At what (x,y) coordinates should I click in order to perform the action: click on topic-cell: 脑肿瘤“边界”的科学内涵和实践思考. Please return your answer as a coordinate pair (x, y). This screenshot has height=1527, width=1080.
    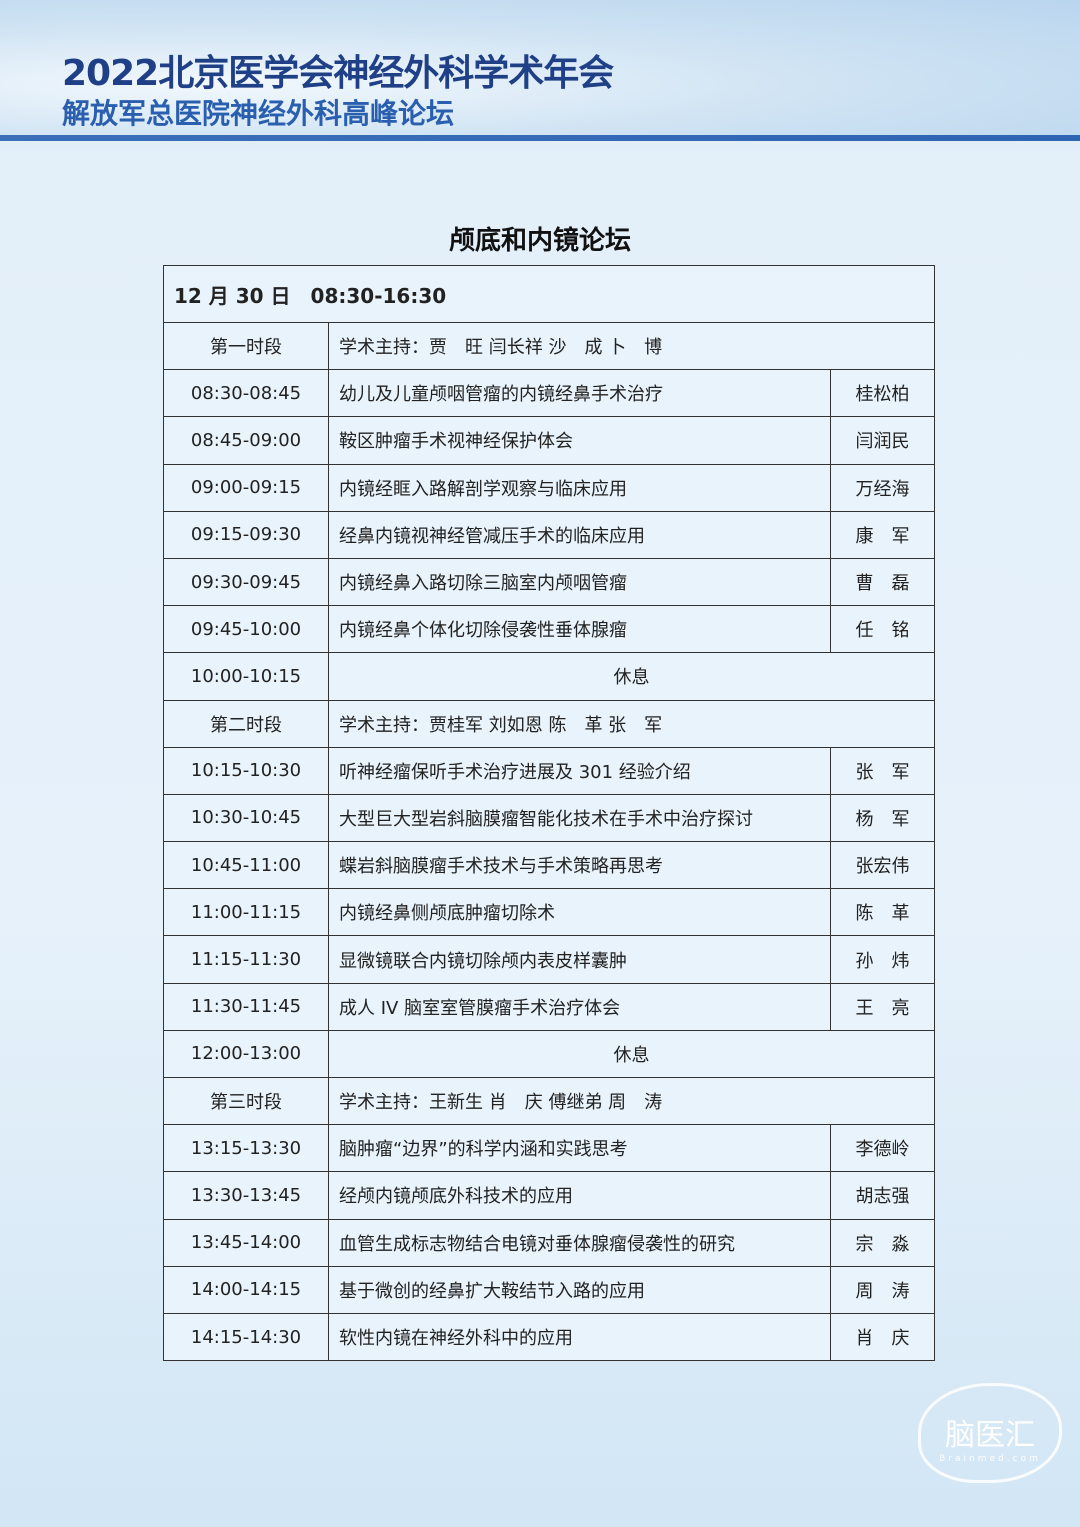
    Looking at the image, I should click on (579, 1148).